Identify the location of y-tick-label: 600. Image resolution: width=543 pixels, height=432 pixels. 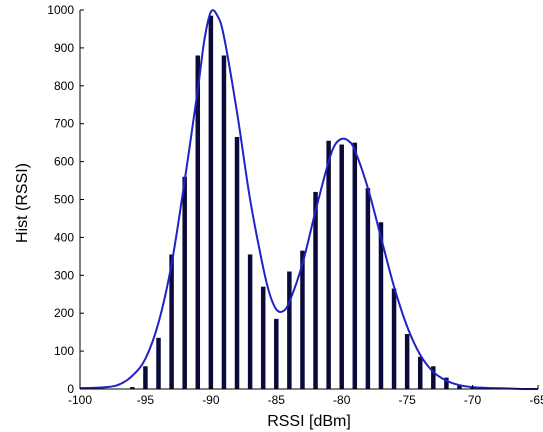
(64, 162).